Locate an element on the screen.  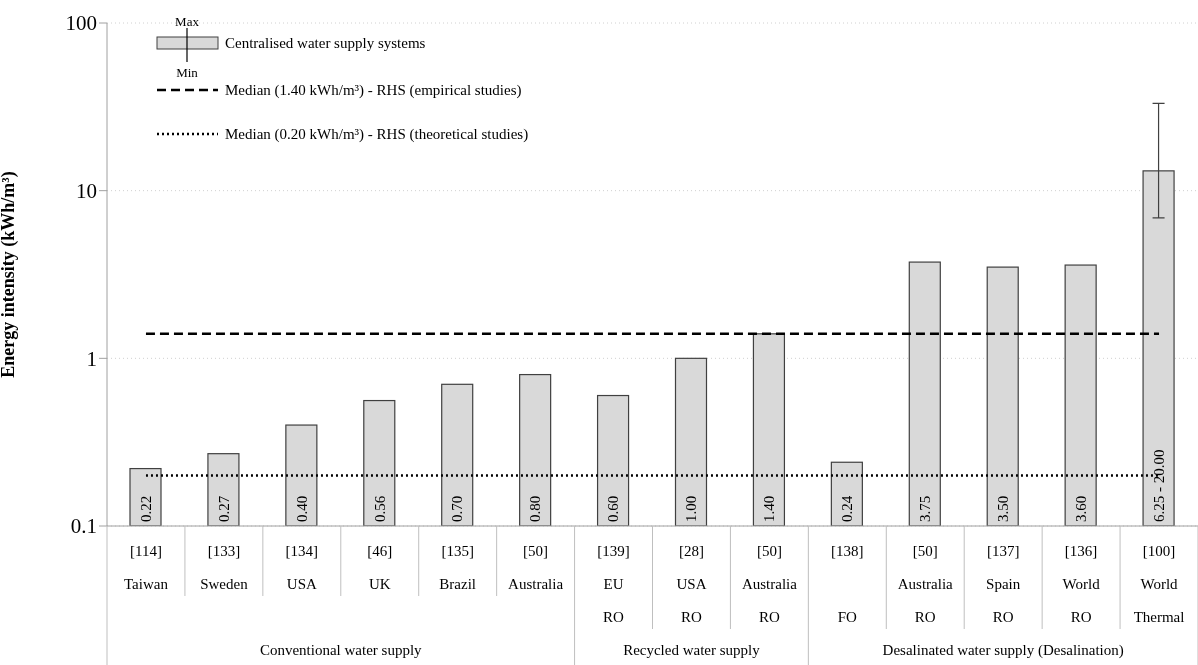
text: Conventional water supply is located at coordinates (341, 650).